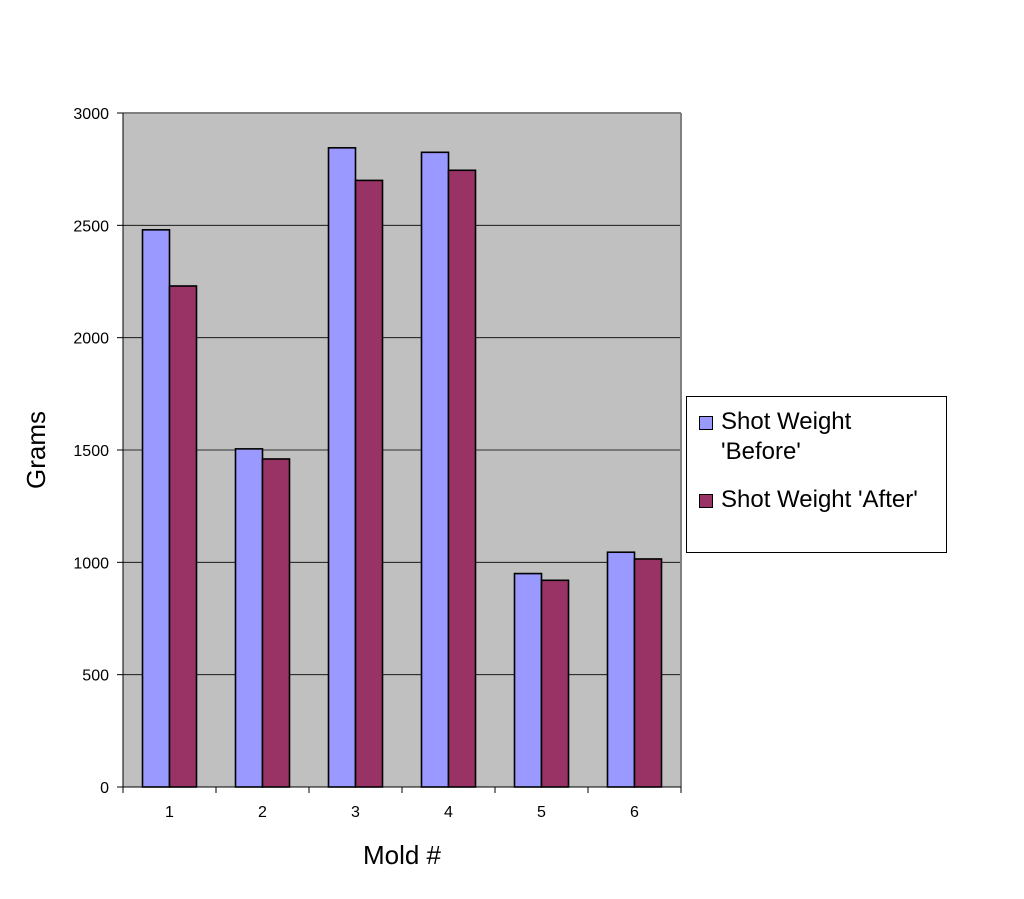 The height and width of the screenshot is (899, 1024). I want to click on y-tick-label: 1500, so click(91, 451).